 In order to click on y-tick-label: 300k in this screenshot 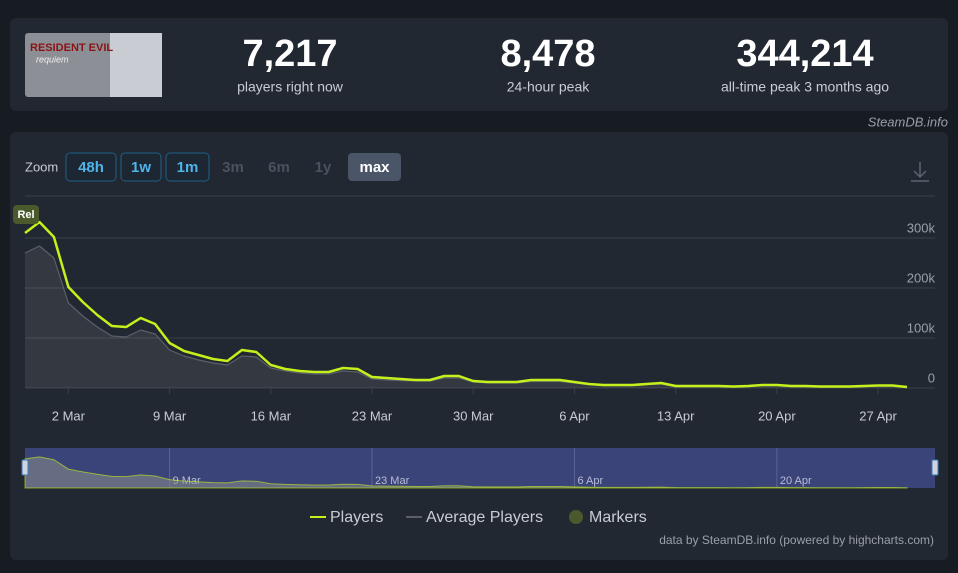, I will do `click(921, 227)`.